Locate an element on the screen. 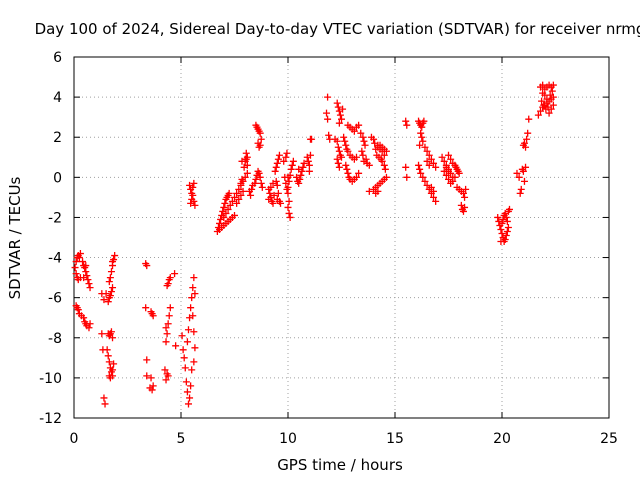 This screenshot has height=480, width=640. y-tick-label: -6 is located at coordinates (55, 299).